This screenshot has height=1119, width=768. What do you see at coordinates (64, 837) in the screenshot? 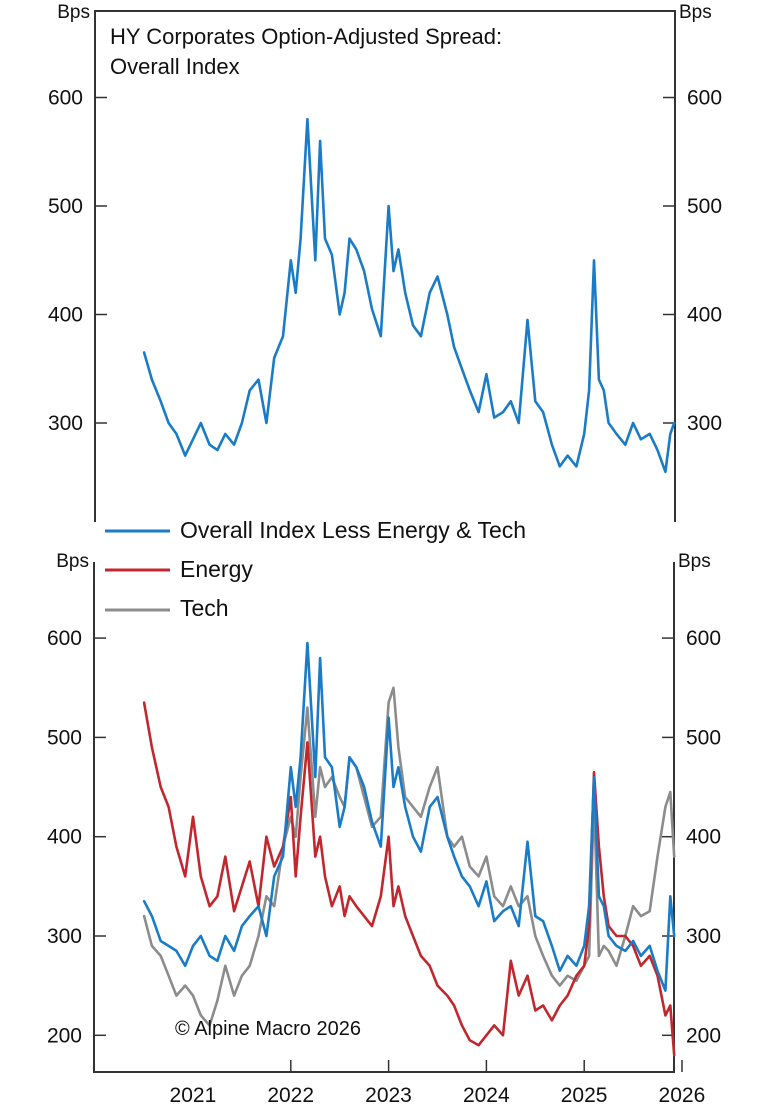
I see `bottom-left-ytick-label: 400` at bounding box center [64, 837].